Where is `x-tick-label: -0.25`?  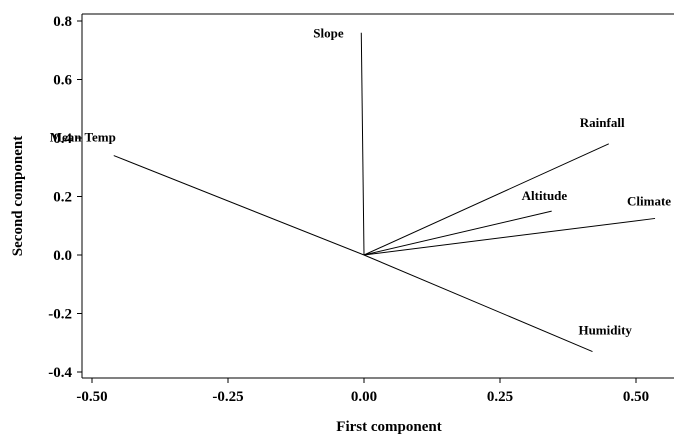
x-tick-label: -0.25 is located at coordinates (227, 397).